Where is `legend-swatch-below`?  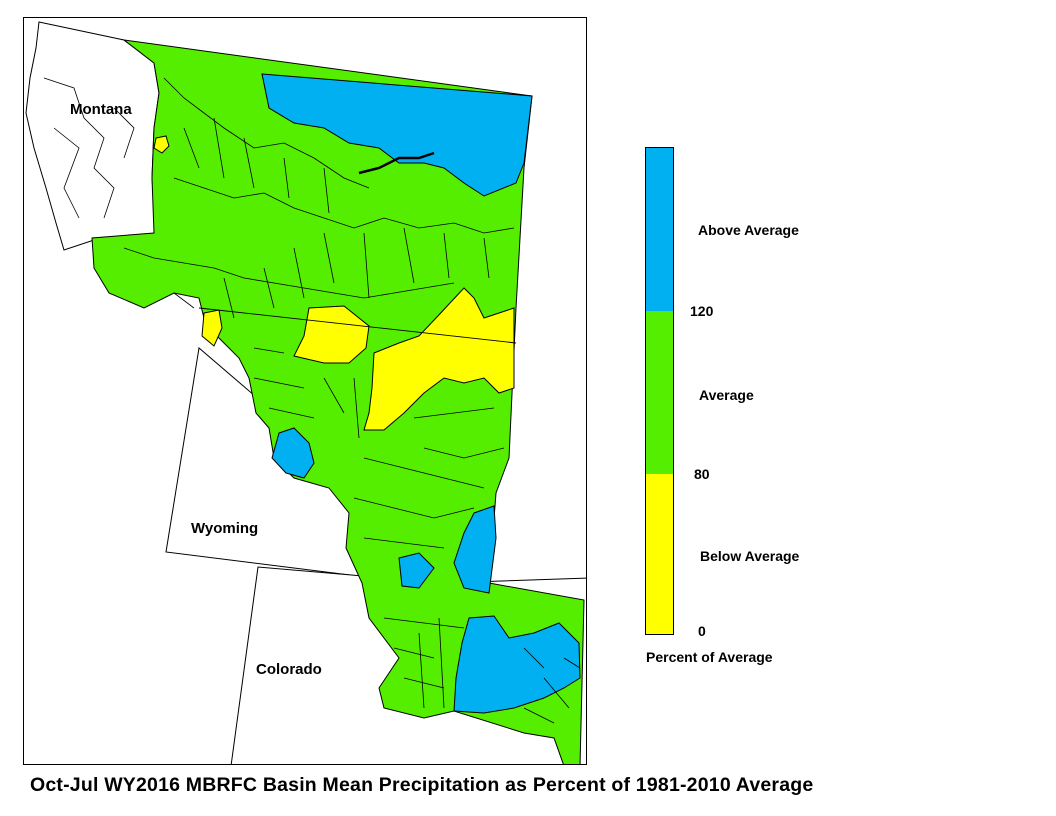
legend-swatch-below is located at coordinates (659, 554).